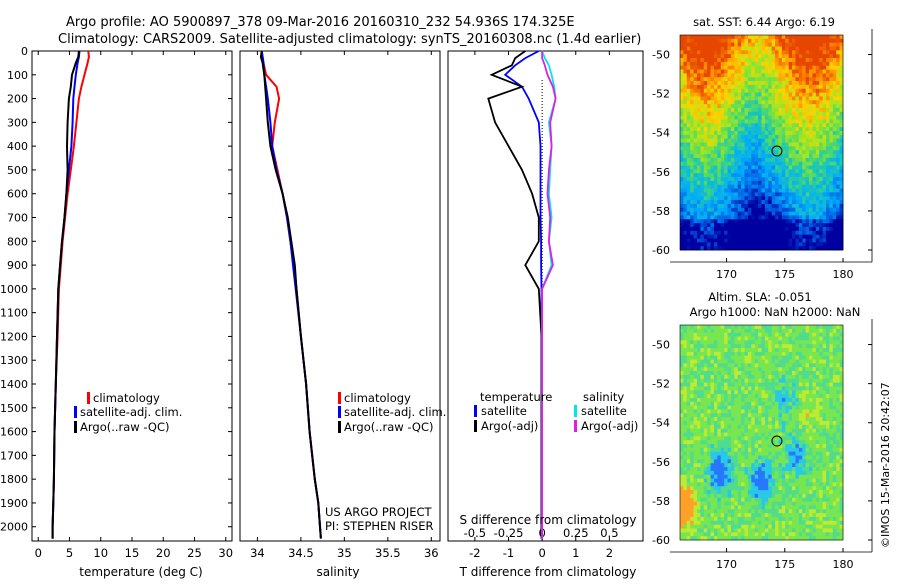 The height and width of the screenshot is (584, 900). Describe the element at coordinates (761, 432) in the screenshot. I see `sla-heatmap-cells` at that location.